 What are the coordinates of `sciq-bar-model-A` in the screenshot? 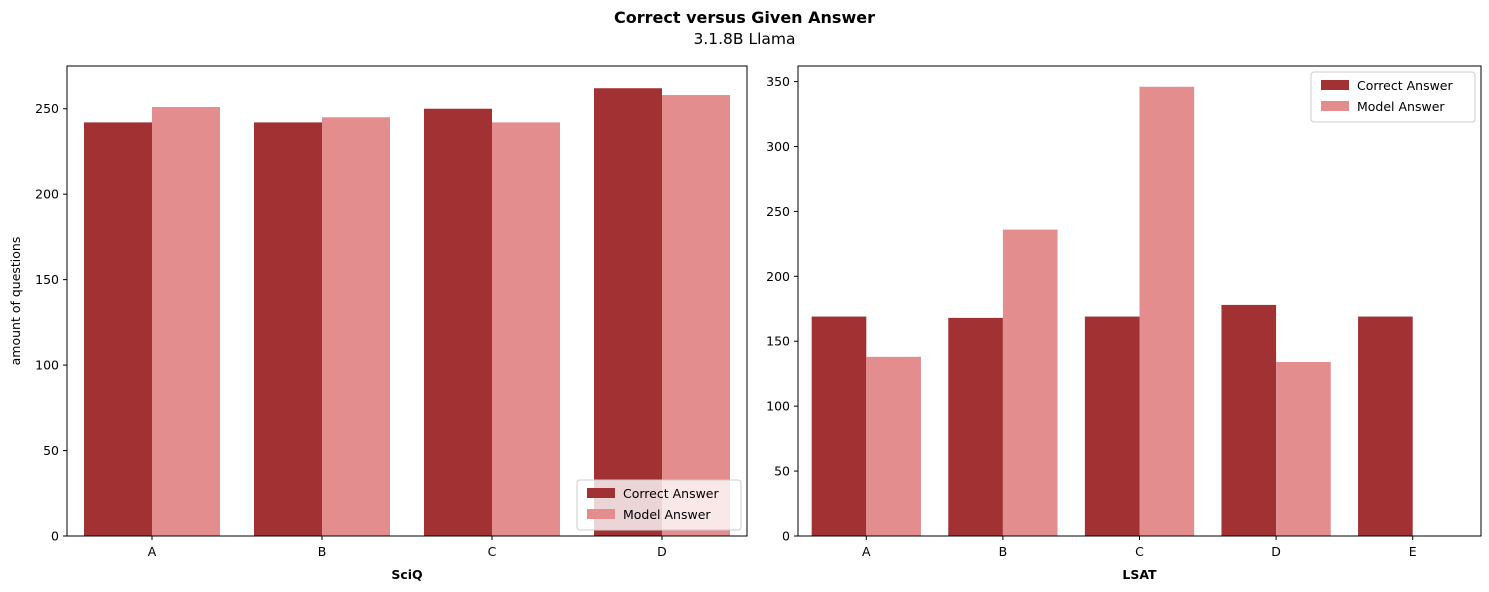 It's located at (186, 322).